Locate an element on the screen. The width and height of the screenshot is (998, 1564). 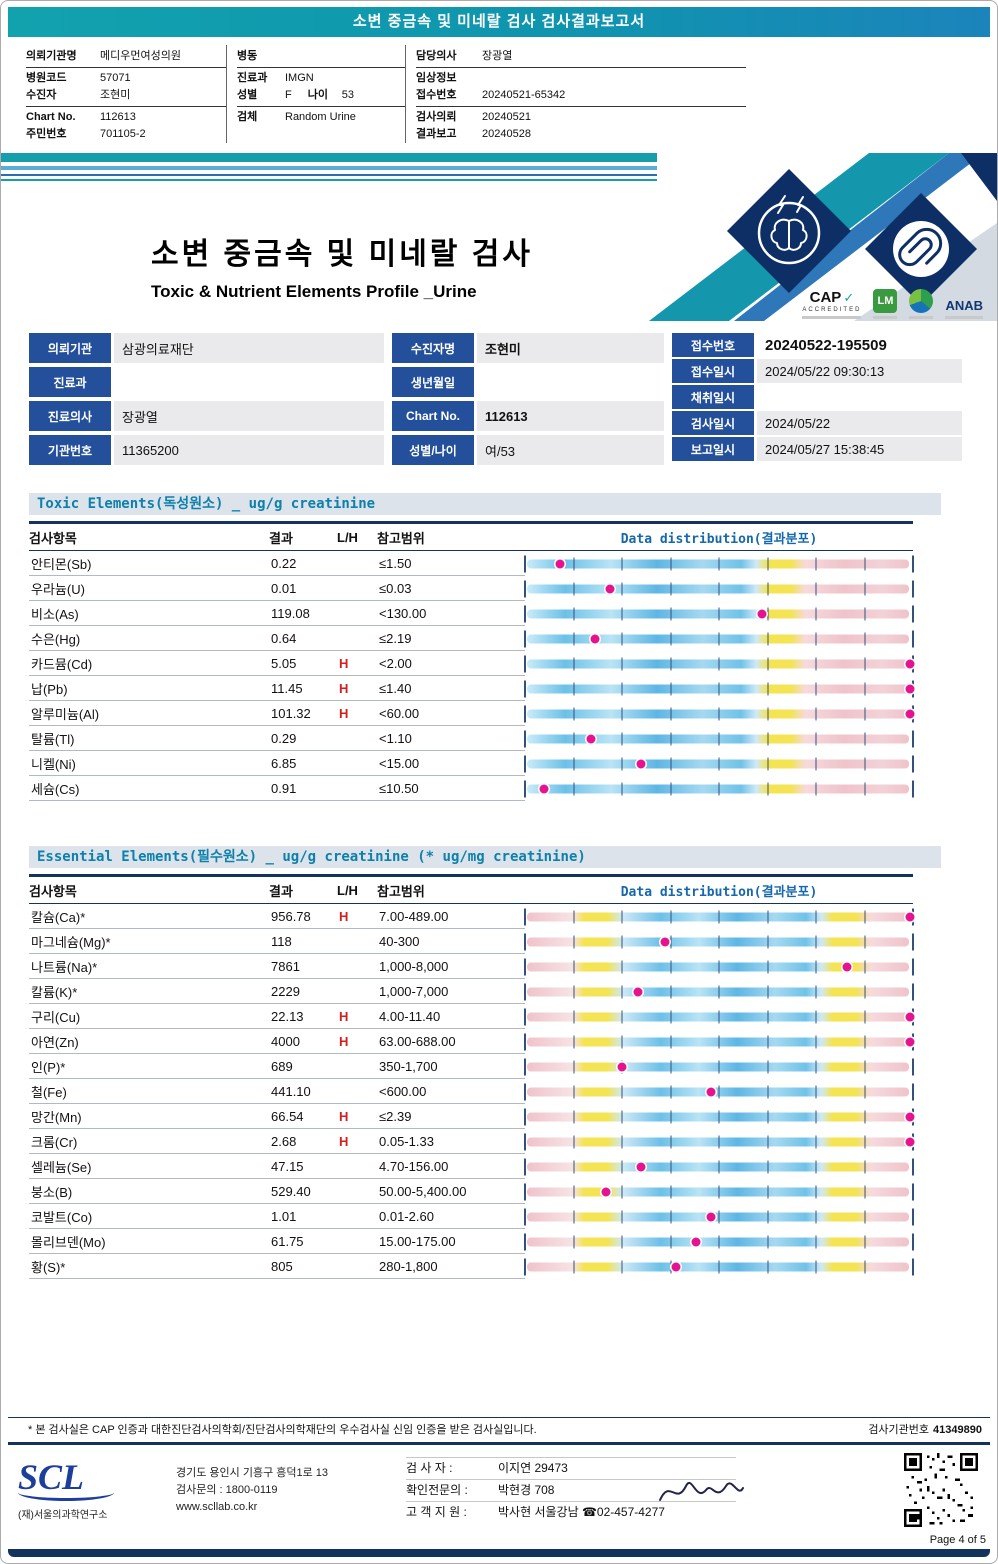
reference-range: 63.00-688.00 is located at coordinates (451, 1041).